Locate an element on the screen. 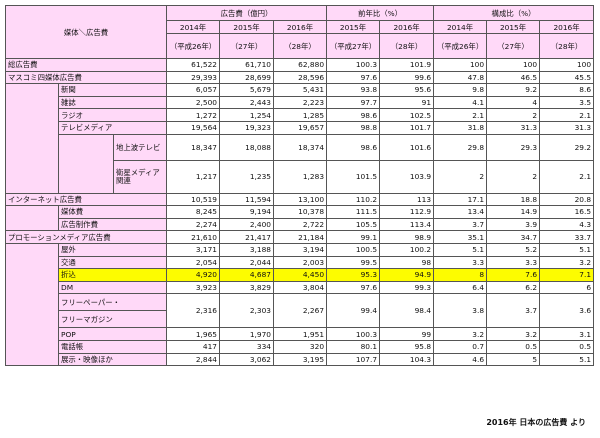 Image resolution: width=600 pixels, height=438 pixels. cell: 3,062 is located at coordinates (246, 359).